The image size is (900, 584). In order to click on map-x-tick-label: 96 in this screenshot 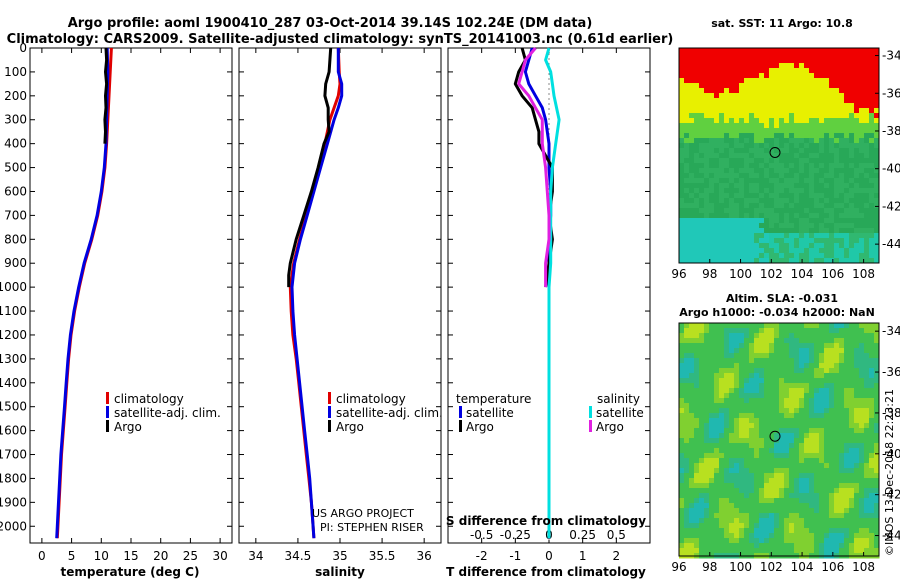, I will do `click(678, 567)`.